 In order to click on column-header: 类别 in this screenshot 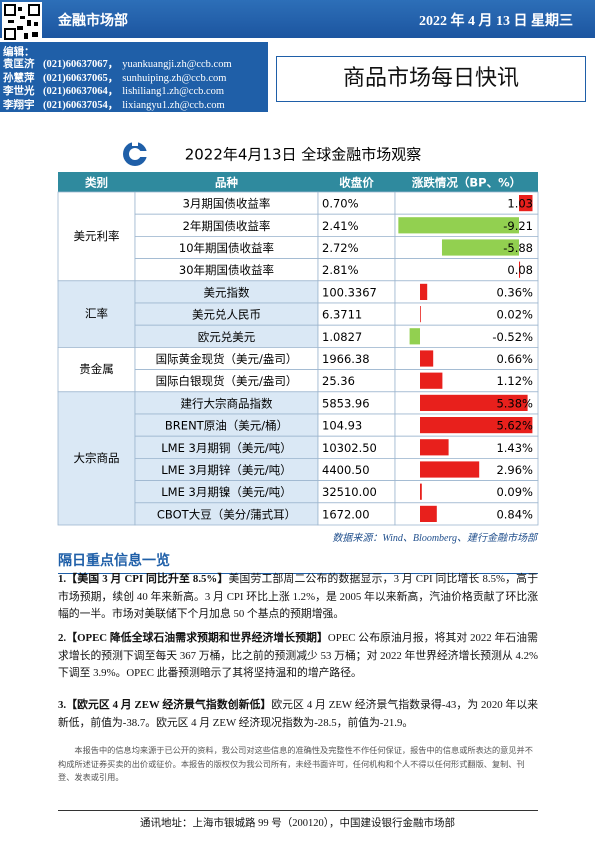, I will do `click(96, 183)`.